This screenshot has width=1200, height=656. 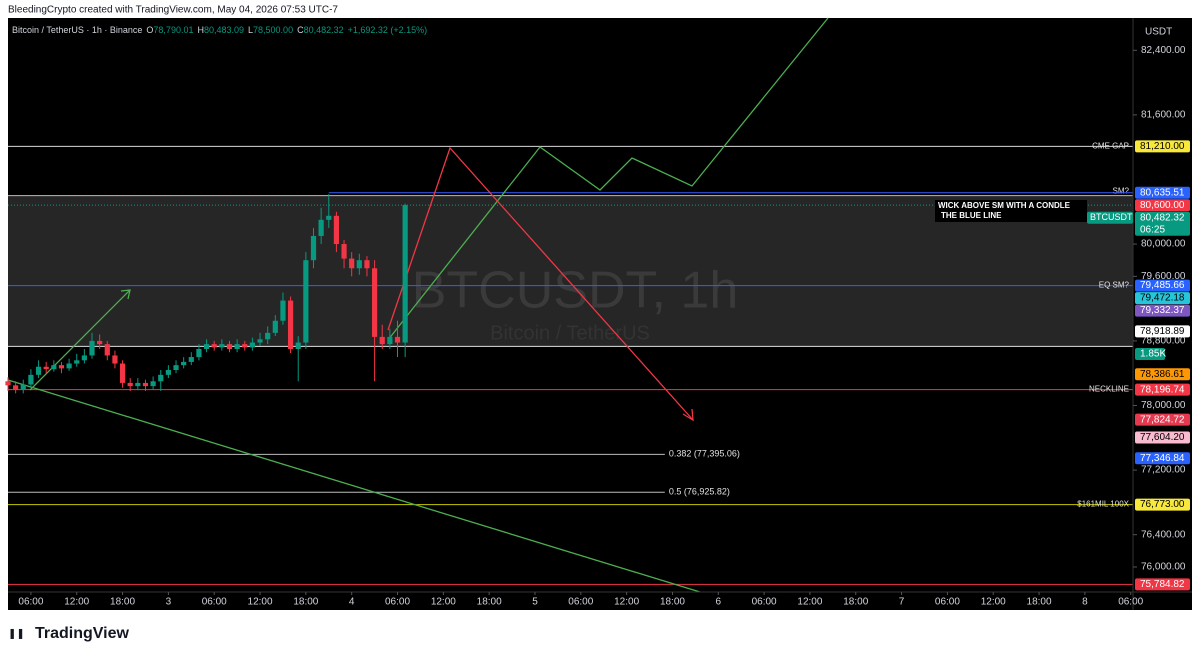 What do you see at coordinates (1163, 50) in the screenshot?
I see `y-tick-label: 82,400.00` at bounding box center [1163, 50].